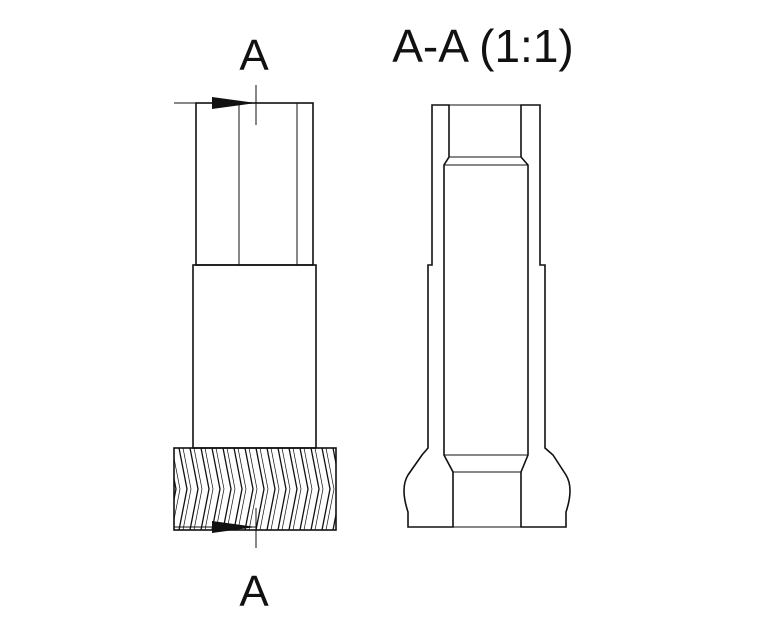 This screenshot has height=620, width=780. Describe the element at coordinates (254, 55) in the screenshot. I see `section-label-top: A` at that location.